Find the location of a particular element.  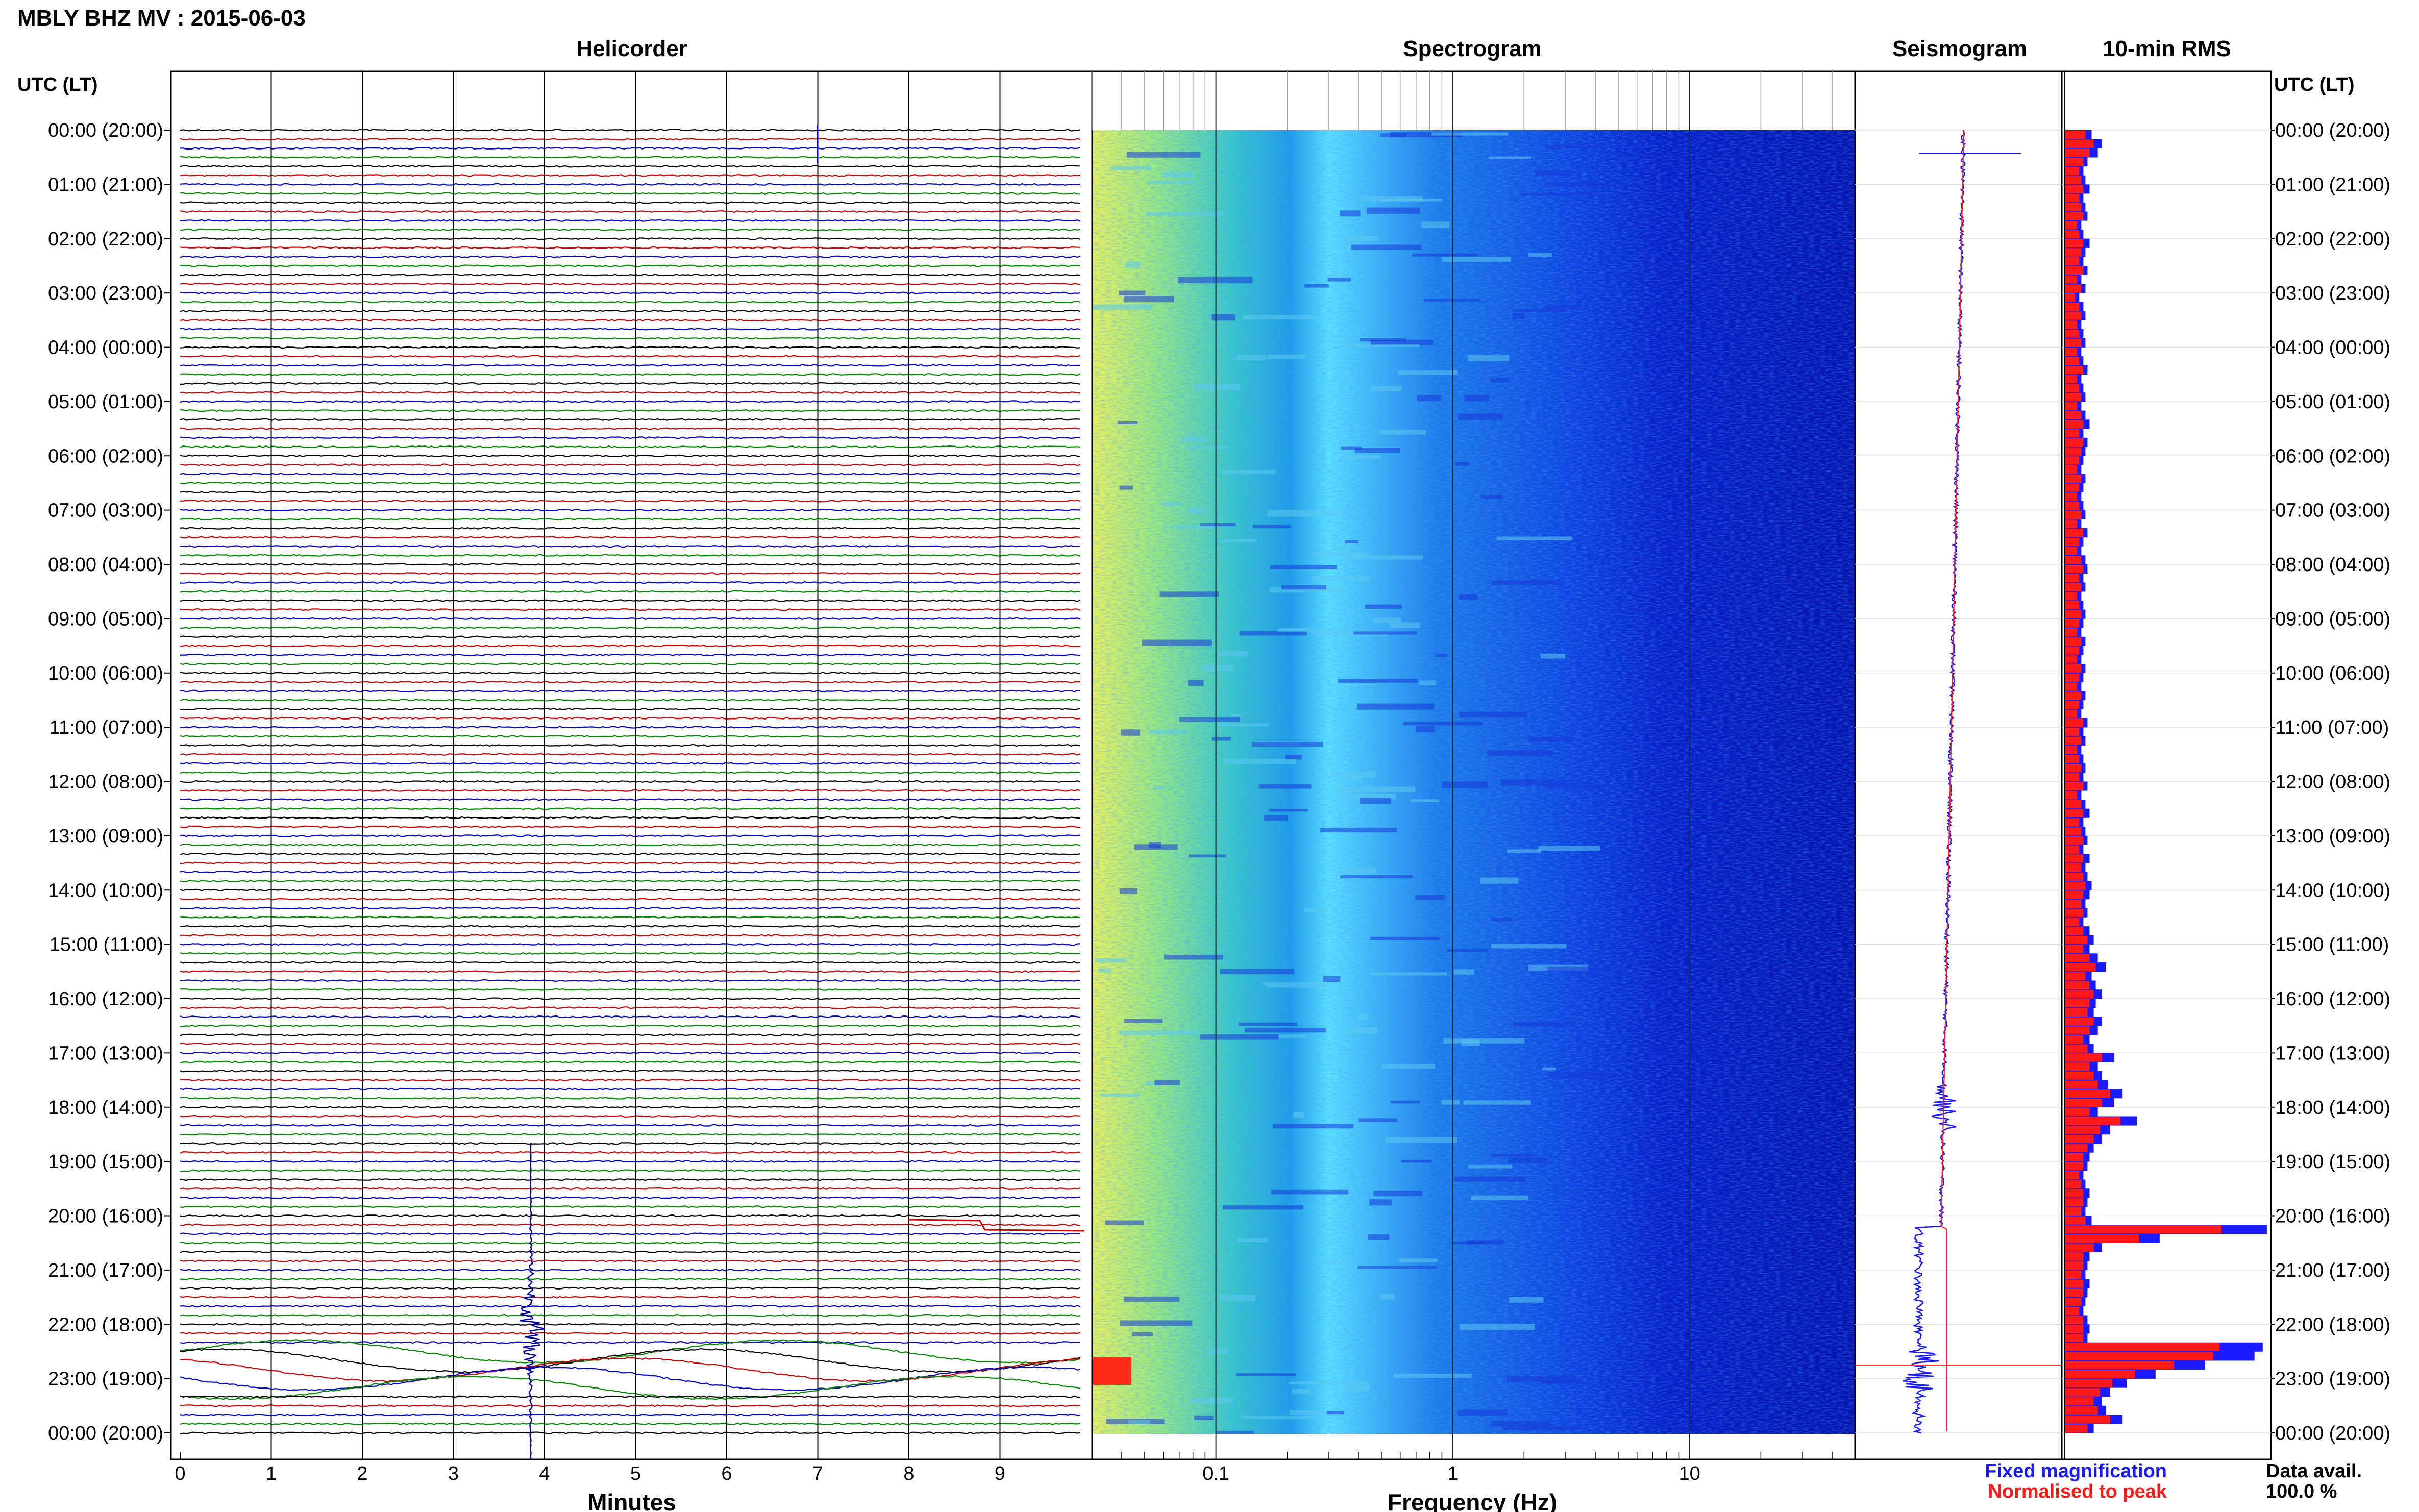

panel-title-rms: 10-min RMS is located at coordinates (2167, 48).